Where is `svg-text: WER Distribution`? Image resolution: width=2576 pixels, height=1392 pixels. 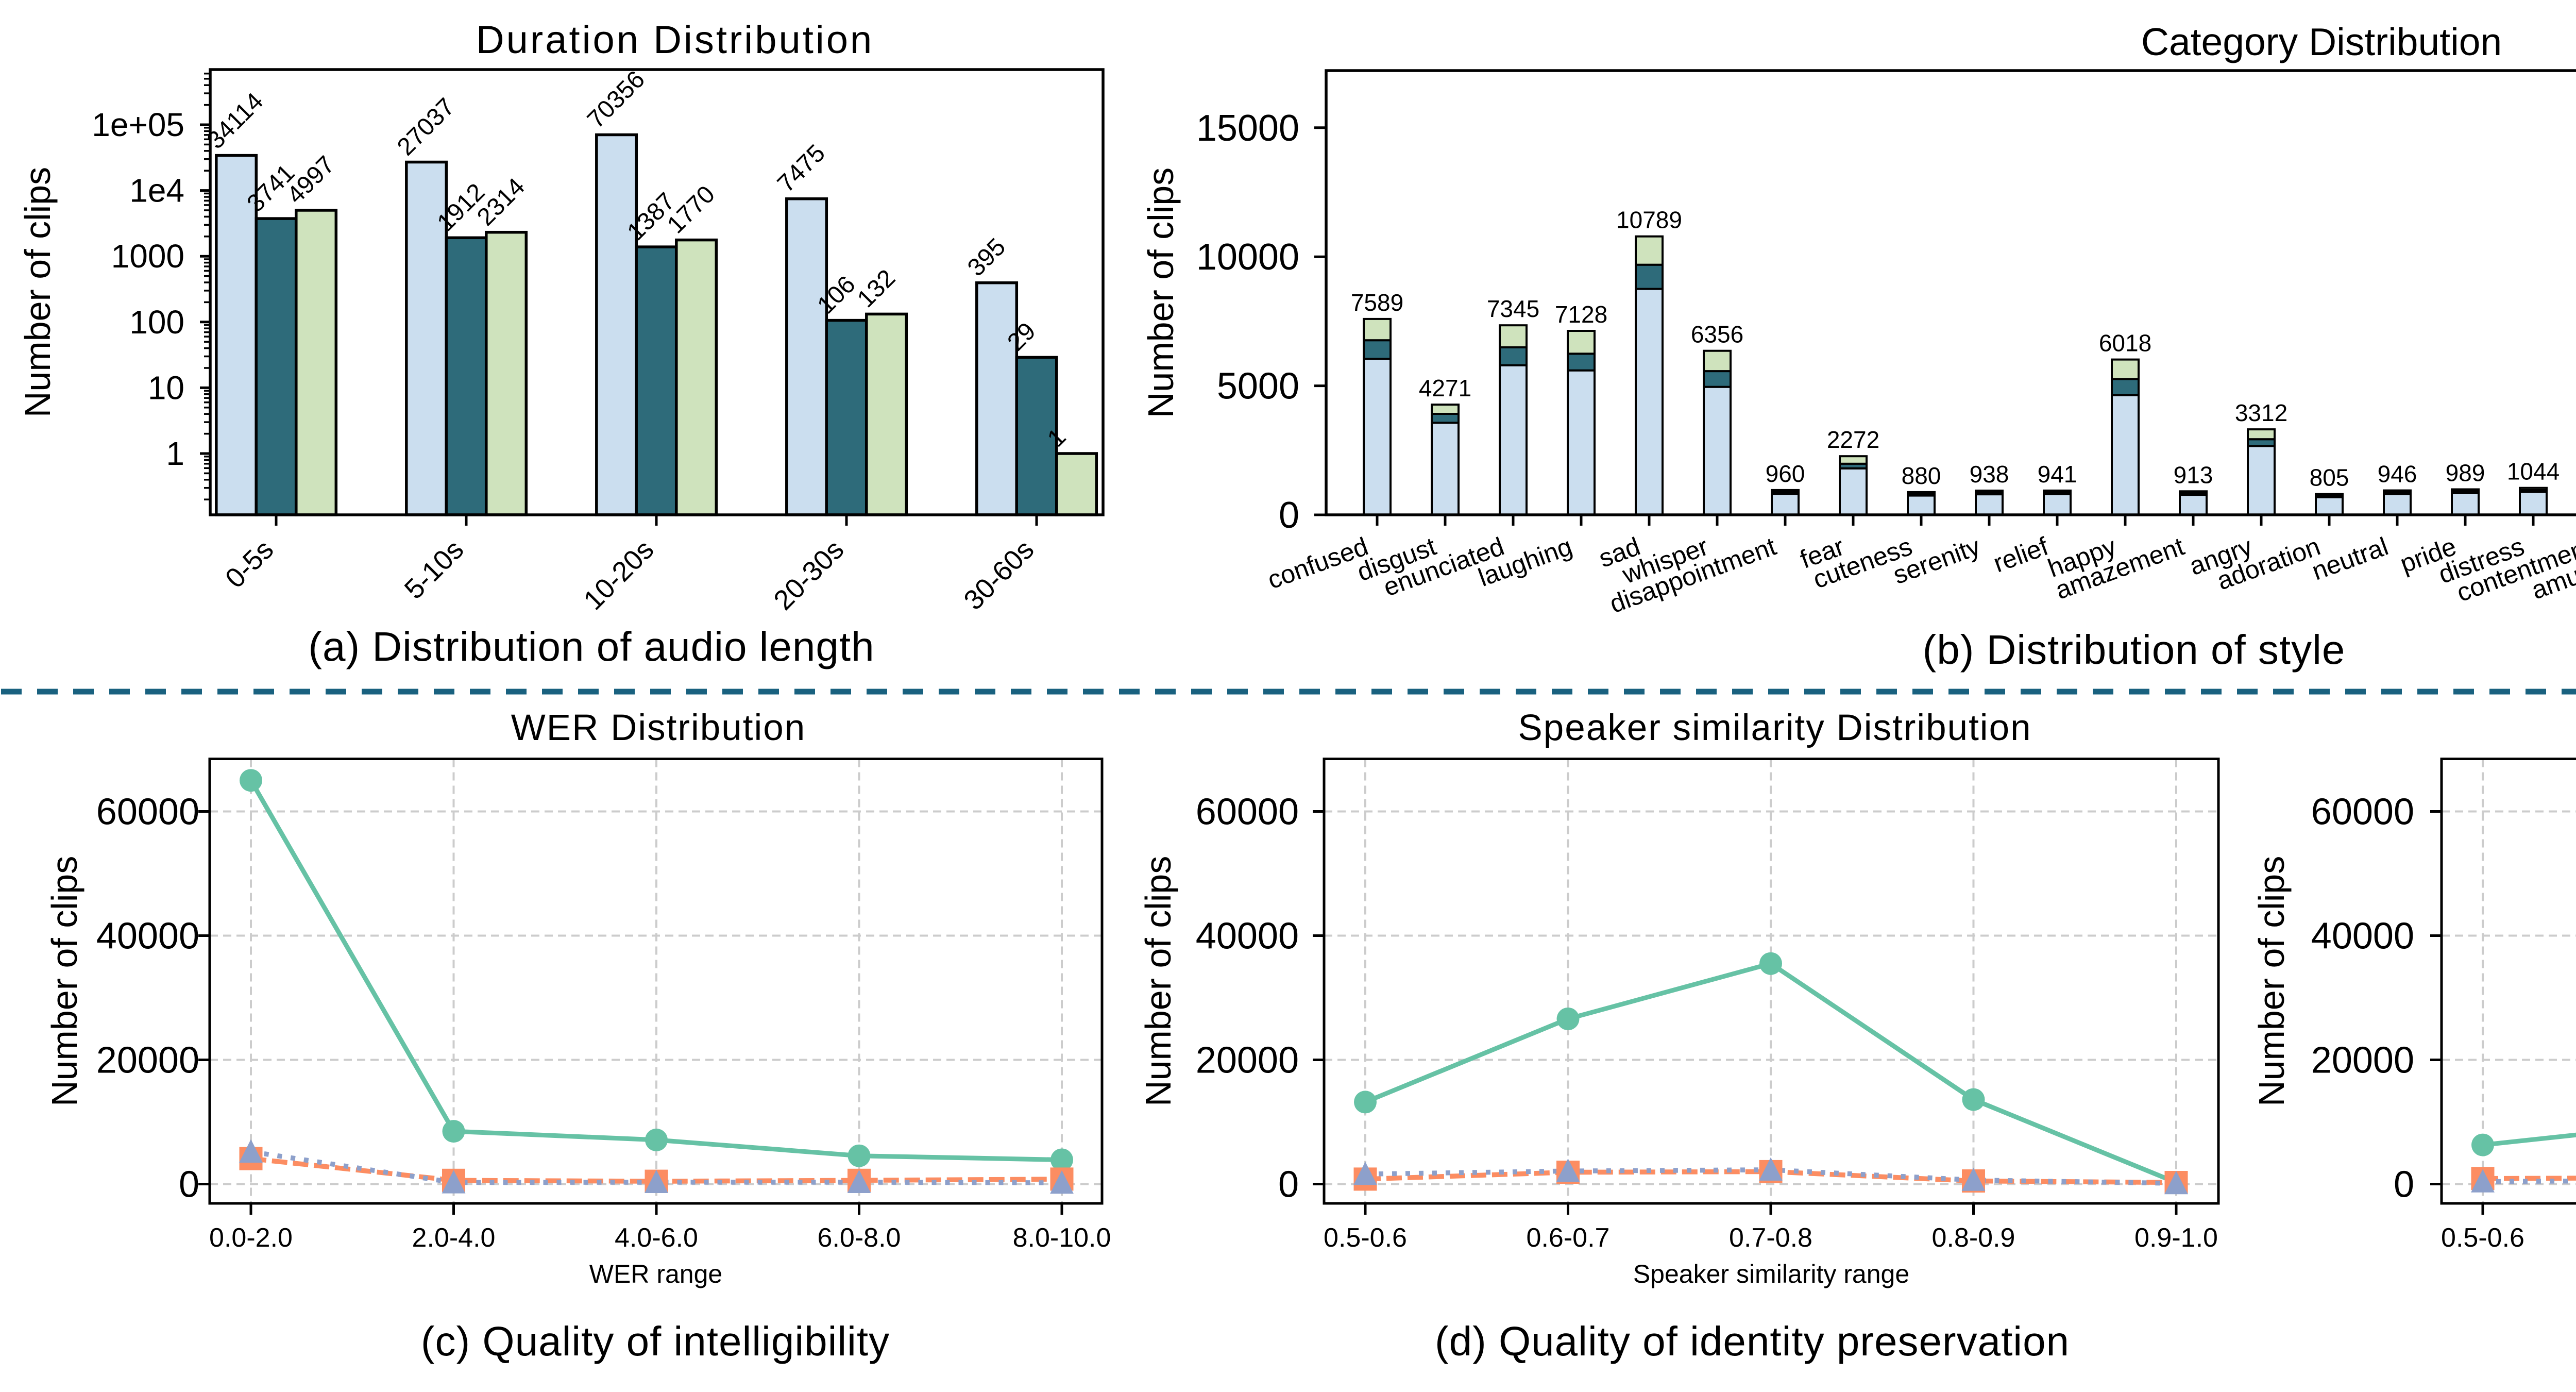
svg-text: WER Distribution is located at coordinates (658, 728).